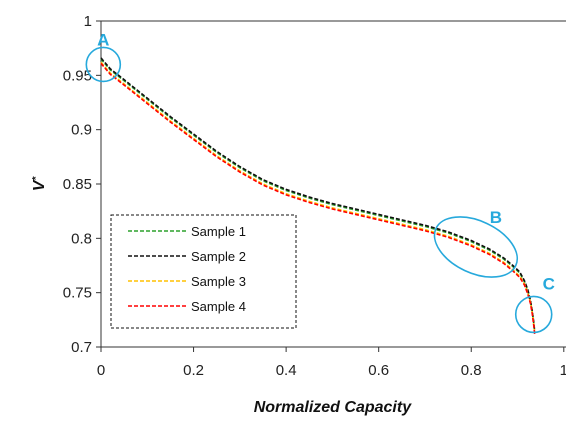 This screenshot has width=566, height=422. I want to click on y-tick-label: 0.8, so click(81, 238).